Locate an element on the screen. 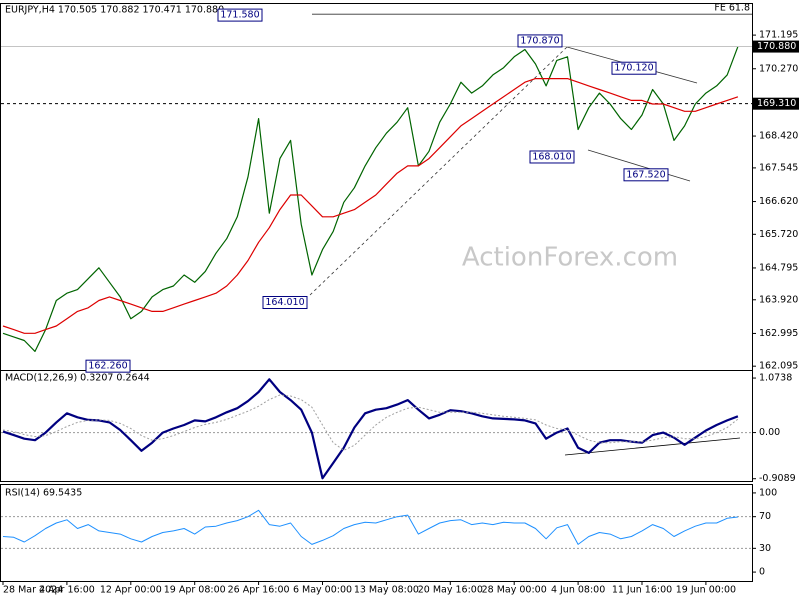  fe-label: FE 61.8 is located at coordinates (732, 8).